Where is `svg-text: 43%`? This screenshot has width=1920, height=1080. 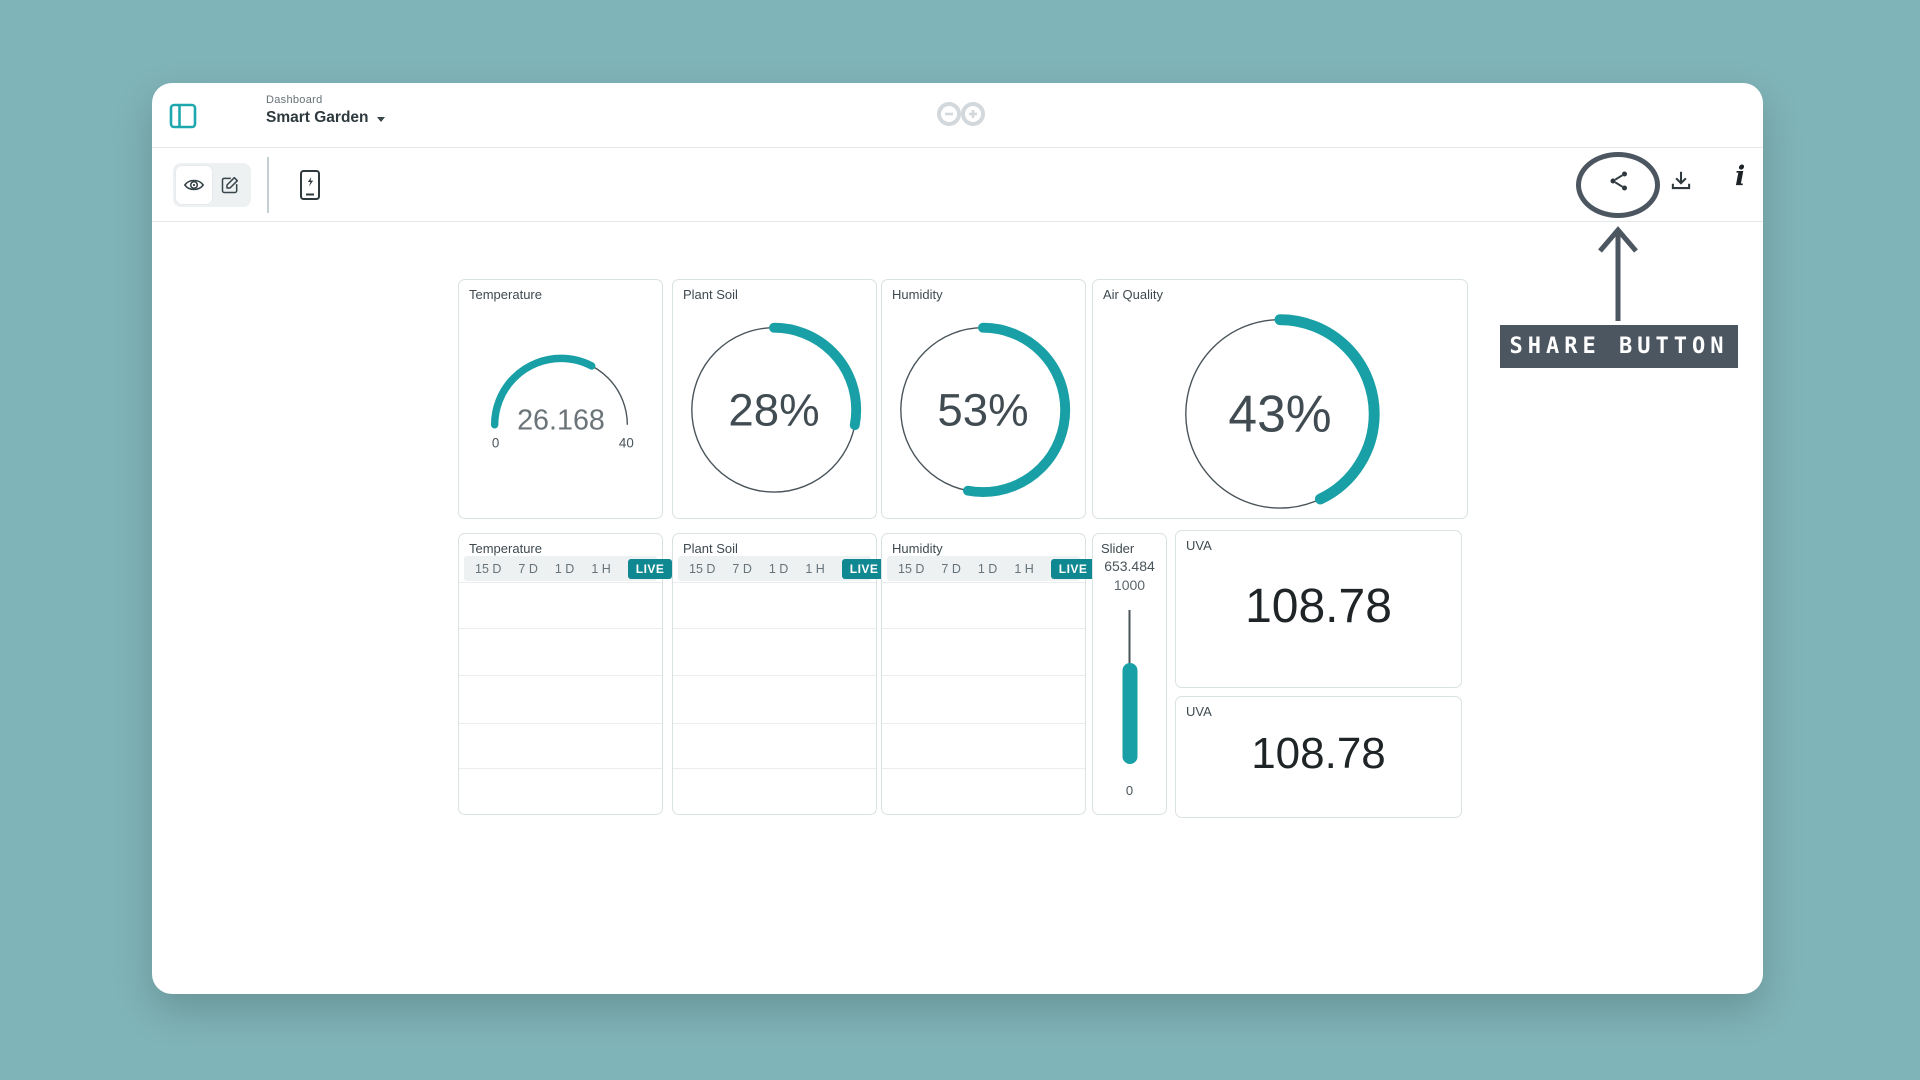
svg-text: 43% is located at coordinates (1279, 414).